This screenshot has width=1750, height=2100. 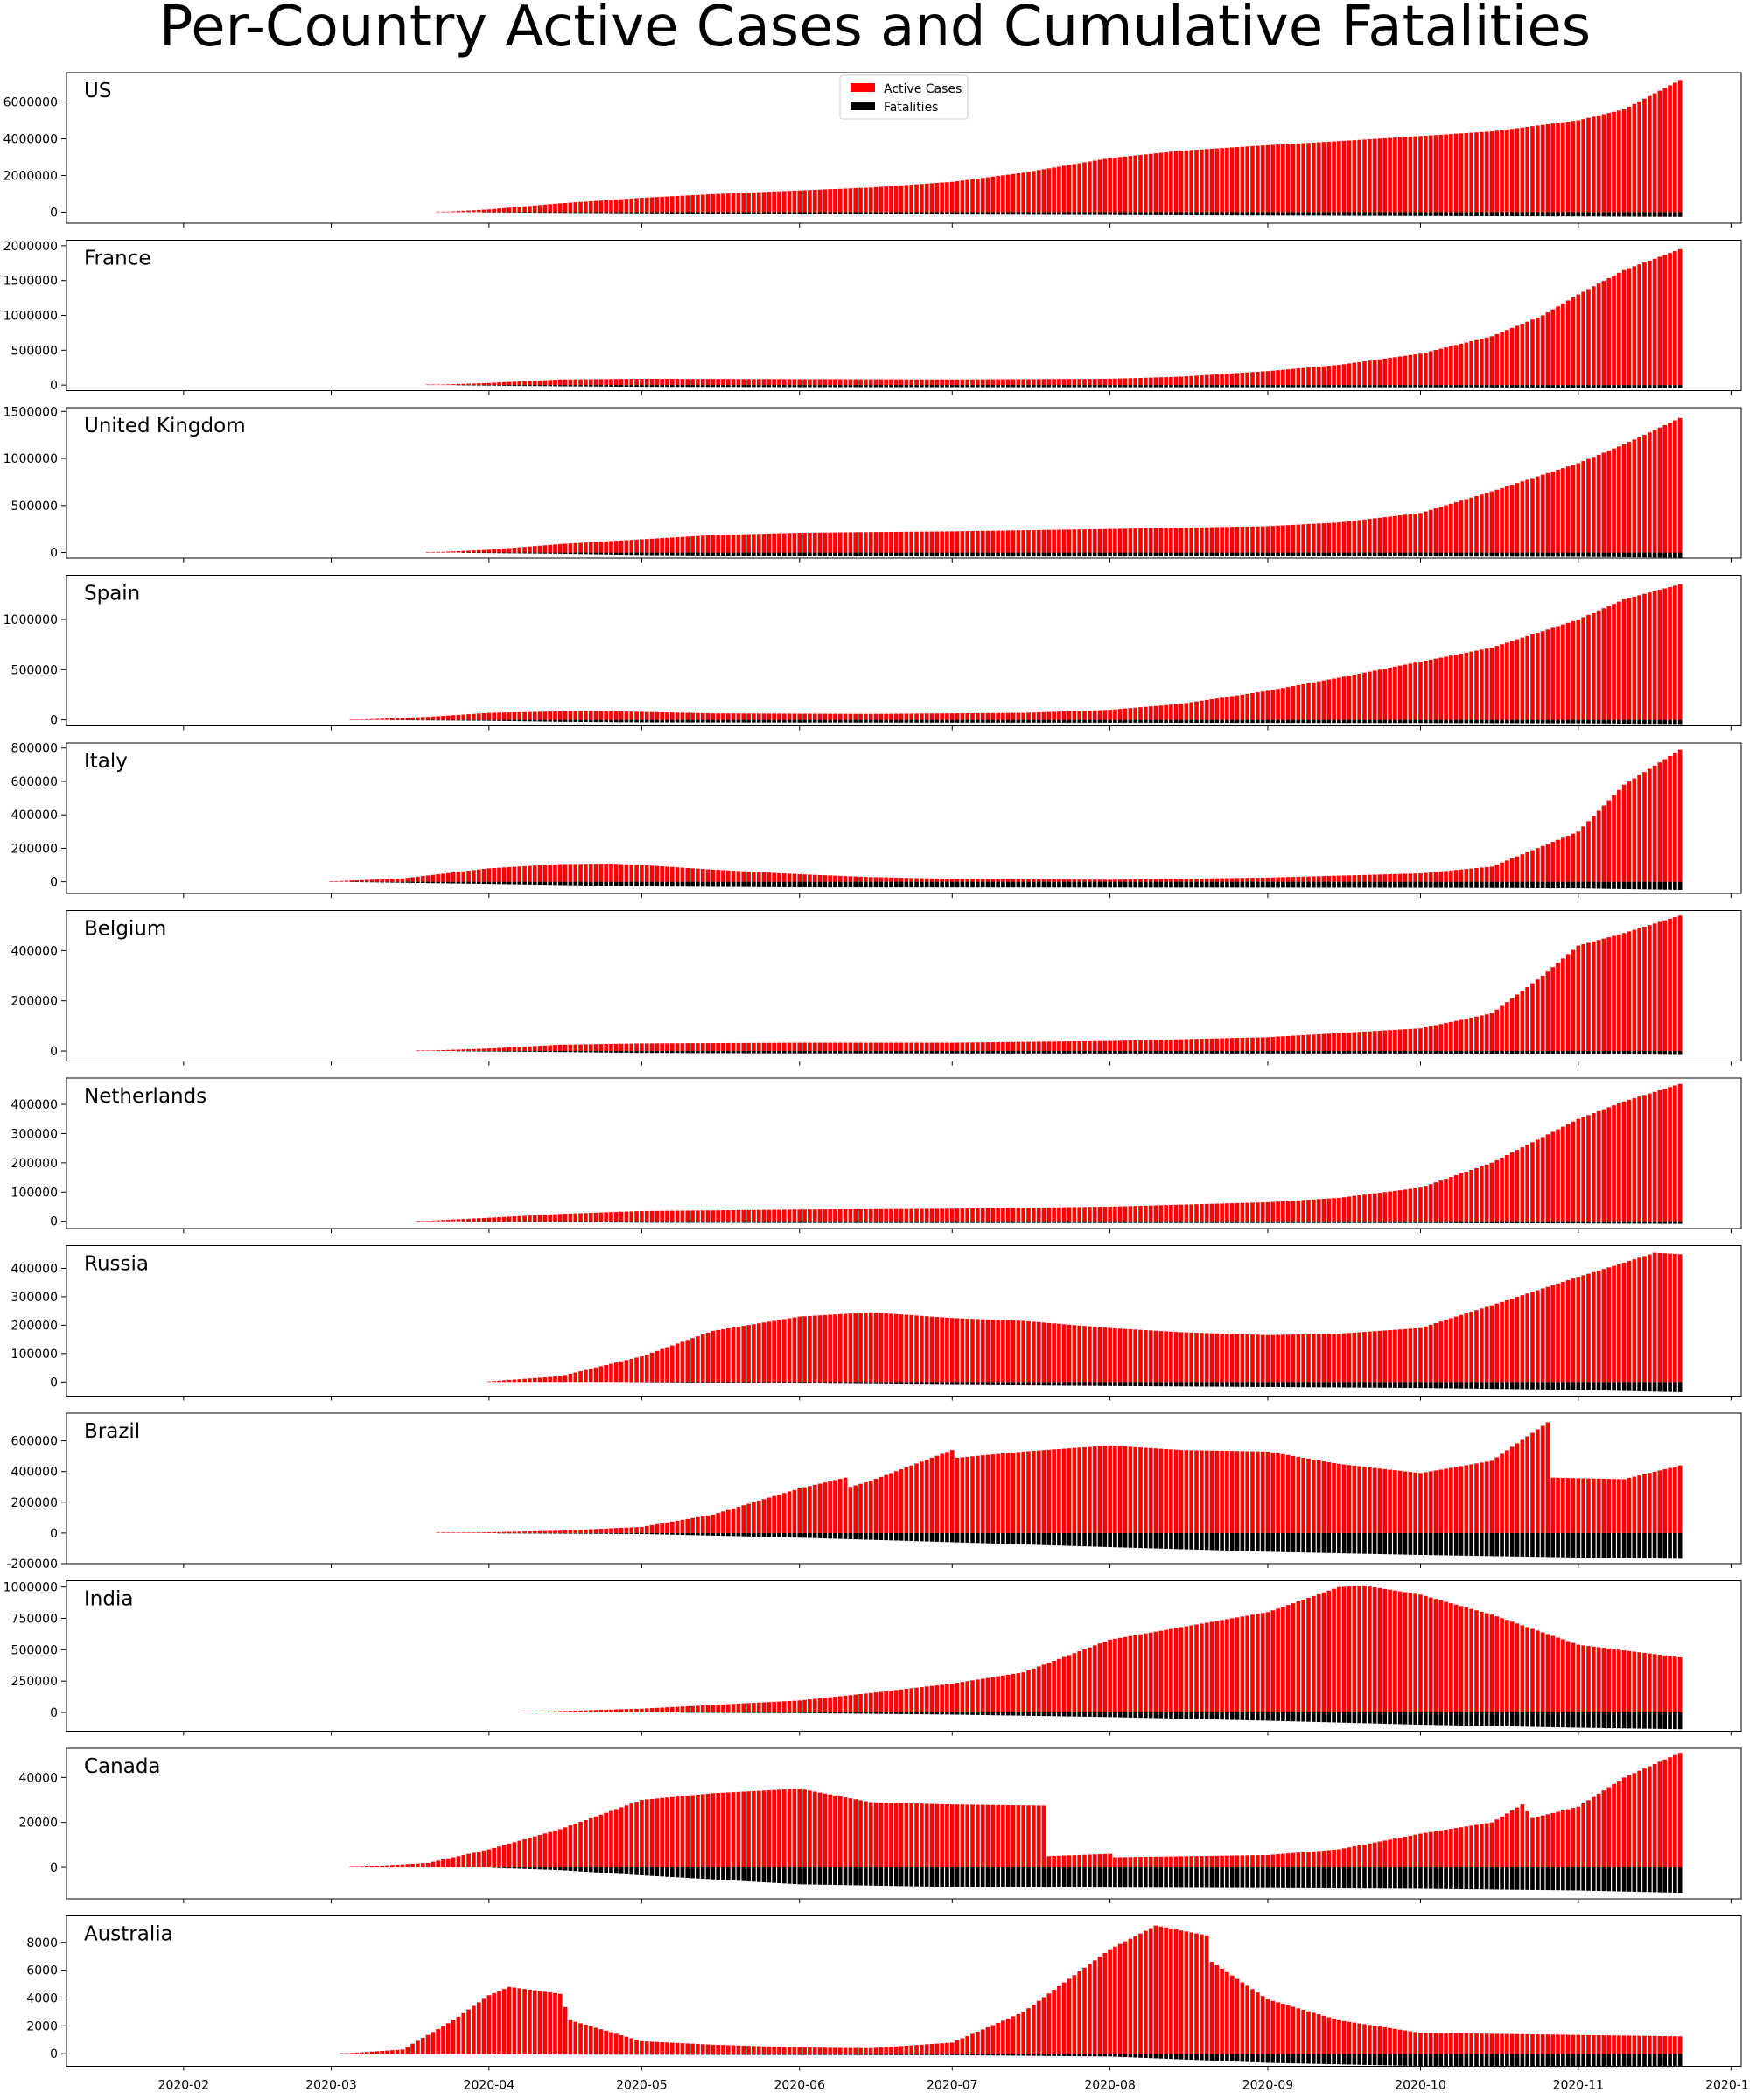 What do you see at coordinates (106, 761) in the screenshot?
I see `country-label: Italy` at bounding box center [106, 761].